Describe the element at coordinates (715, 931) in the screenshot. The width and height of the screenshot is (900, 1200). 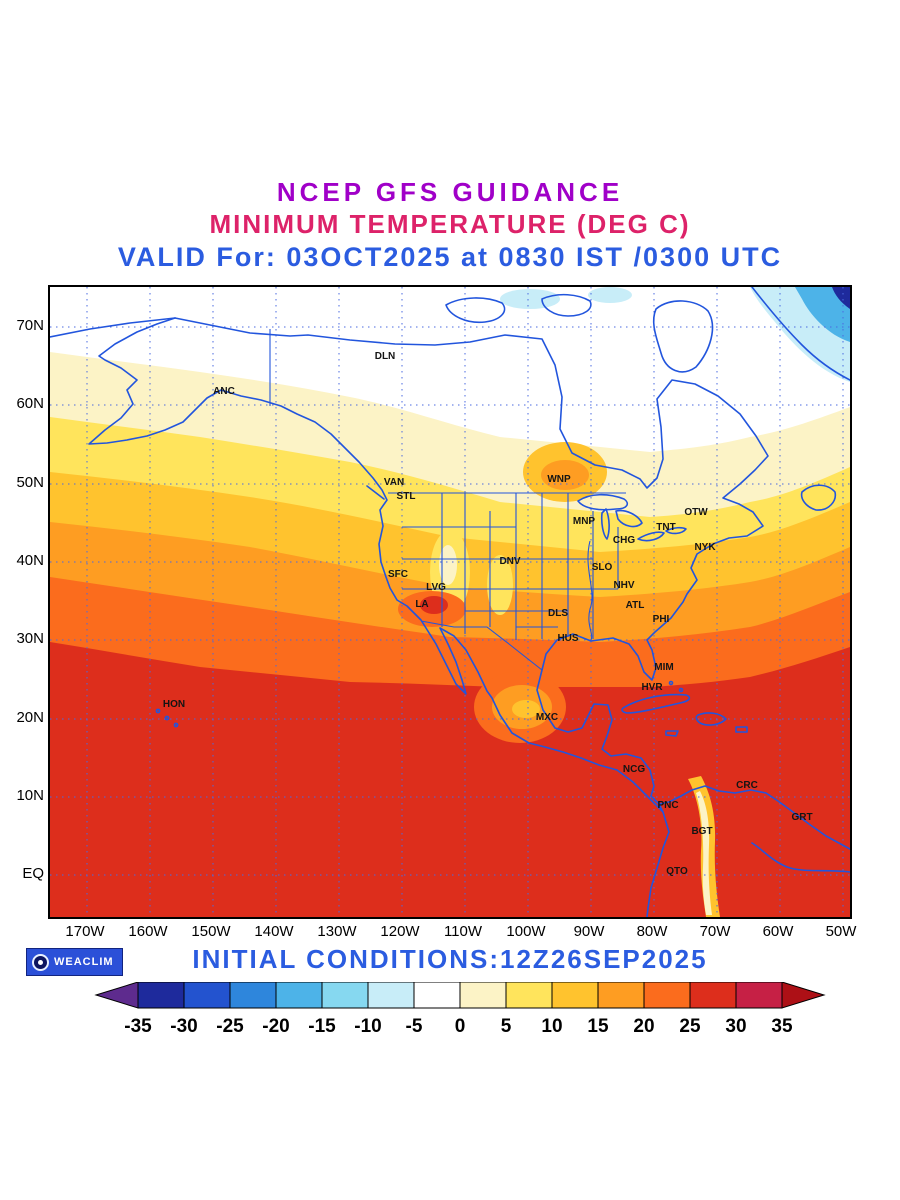
I see `lon-tick-label: 70W` at that location.